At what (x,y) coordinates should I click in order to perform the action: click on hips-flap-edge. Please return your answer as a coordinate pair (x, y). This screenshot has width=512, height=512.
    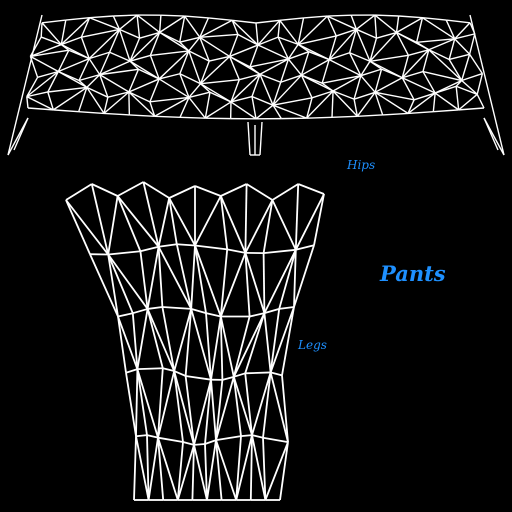
    Looking at the image, I should click on (21, 134).